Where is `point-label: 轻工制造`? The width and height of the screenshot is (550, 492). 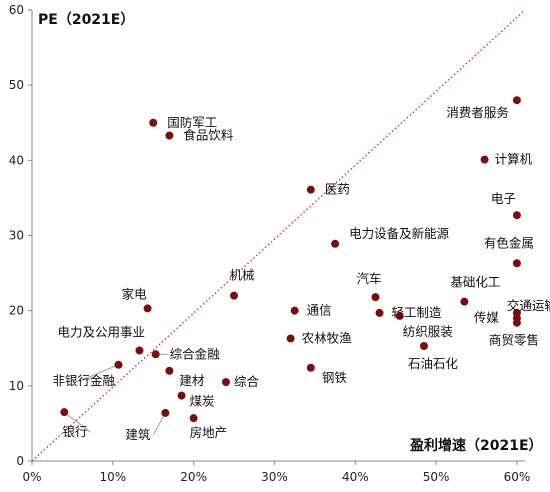
point-label: 轻工制造 is located at coordinates (417, 312).